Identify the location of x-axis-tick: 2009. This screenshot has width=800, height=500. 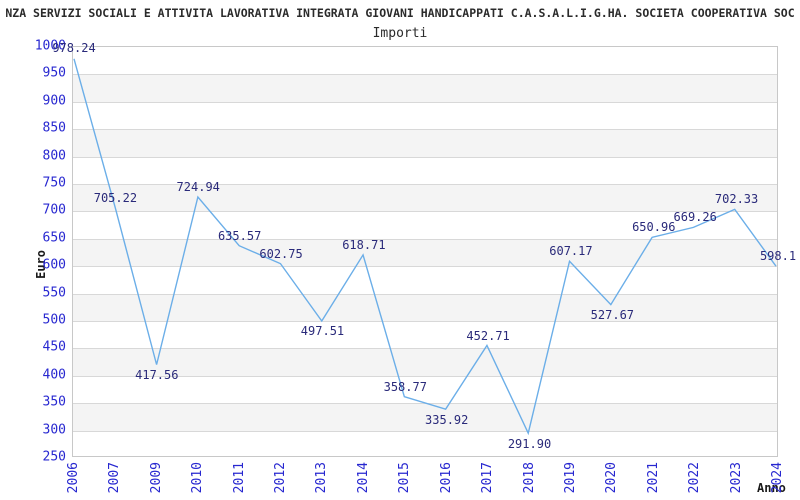
(156, 478).